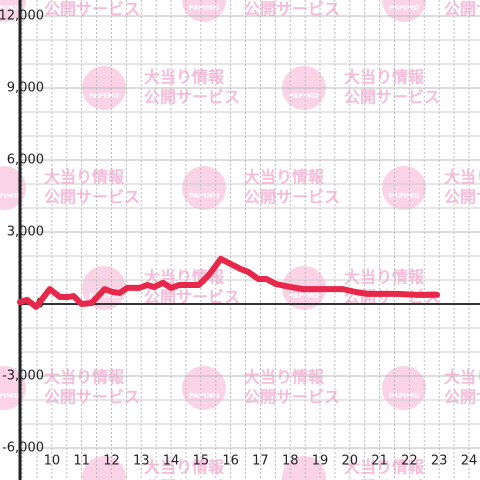 Image resolution: width=480 pixels, height=480 pixels. Describe the element at coordinates (52, 461) in the screenshot. I see `x-tick-label: 10` at that location.